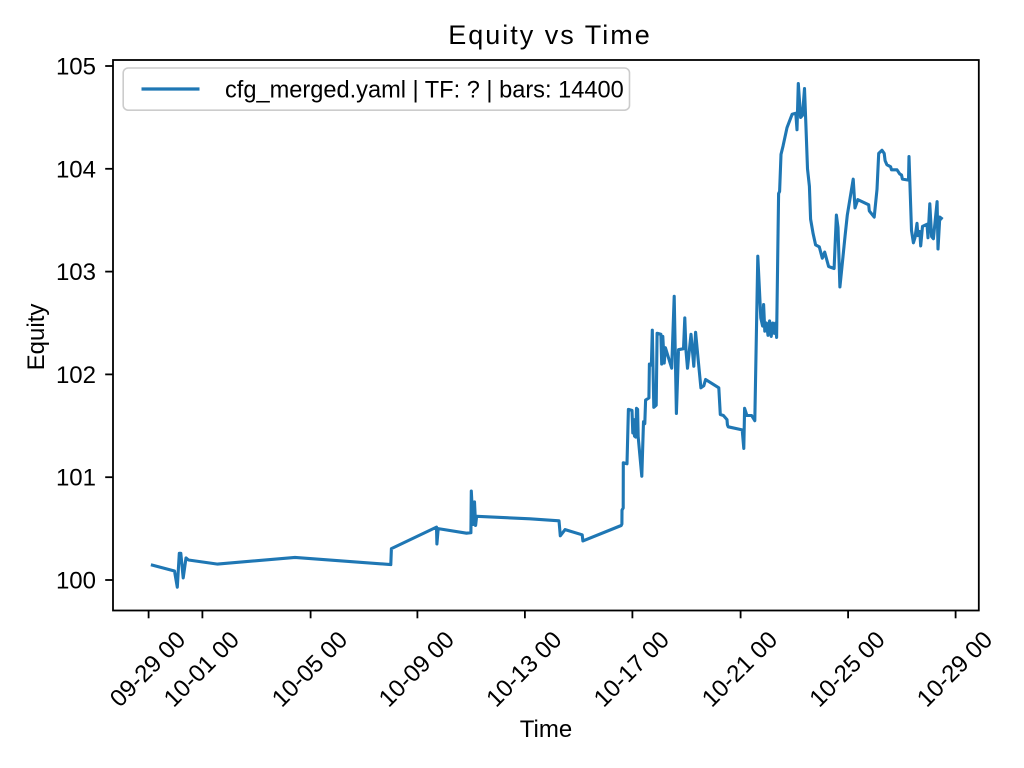  Describe the element at coordinates (424, 90) in the screenshot. I see `svg-text:cfg_merged.yaml | TF: ? | bars: cfg_merged.yaml | TF: ? | bars: 14400` at that location.